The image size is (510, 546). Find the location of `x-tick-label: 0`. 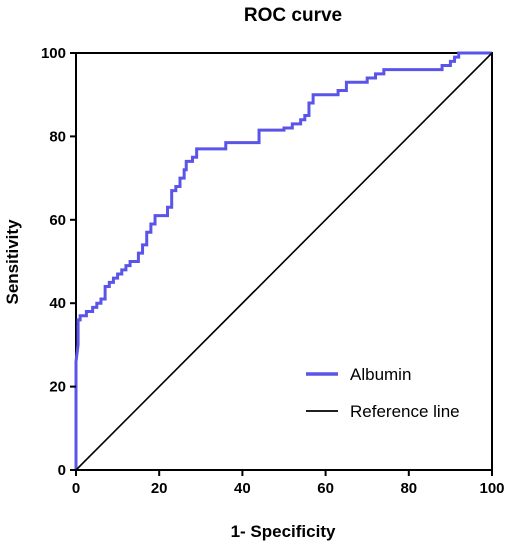

x-tick-label: 0 is located at coordinates (76, 488).